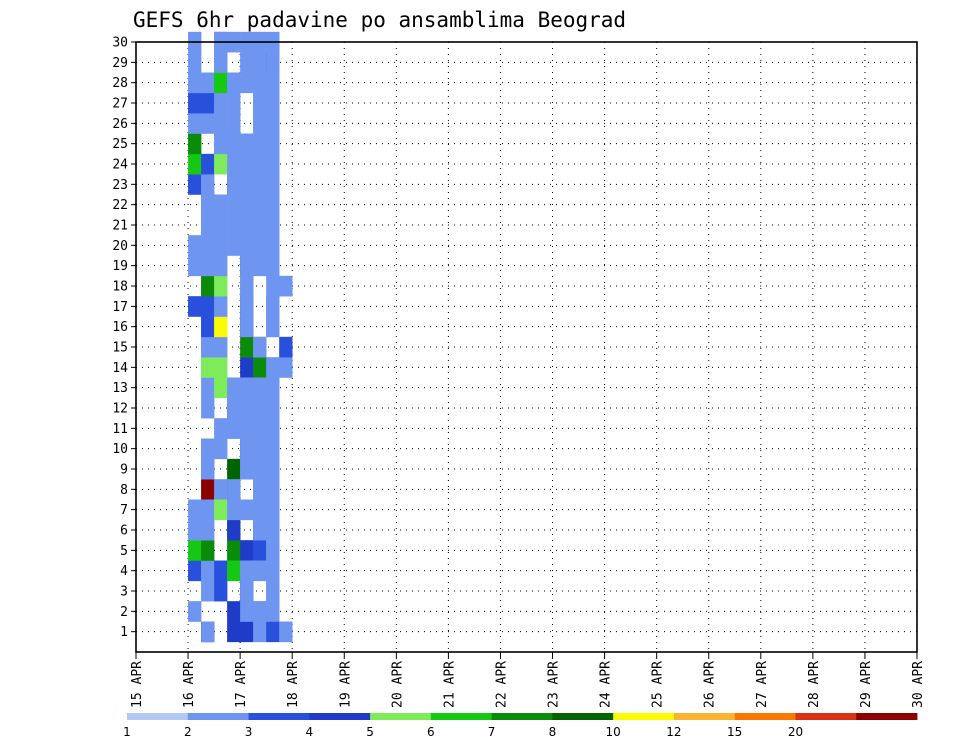  What do you see at coordinates (120, 104) in the screenshot?
I see `y-tick-label: 27` at bounding box center [120, 104].